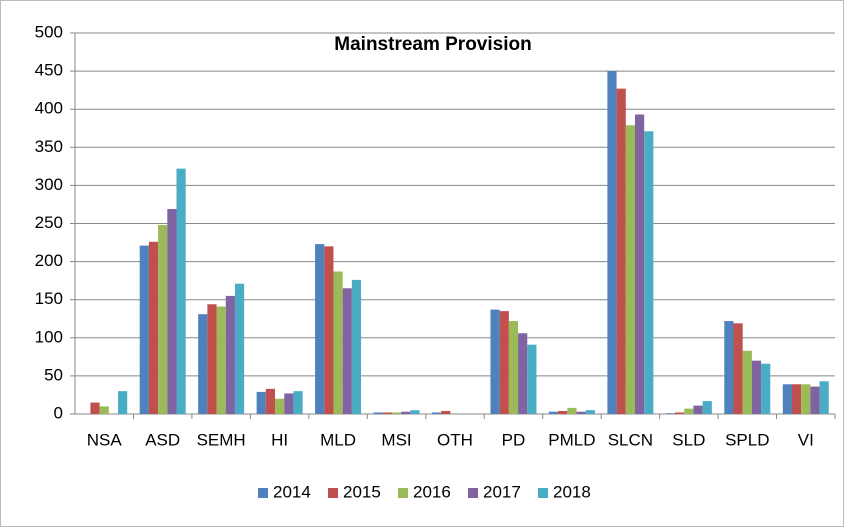  I want to click on x-tick-label: MLD, so click(338, 439).